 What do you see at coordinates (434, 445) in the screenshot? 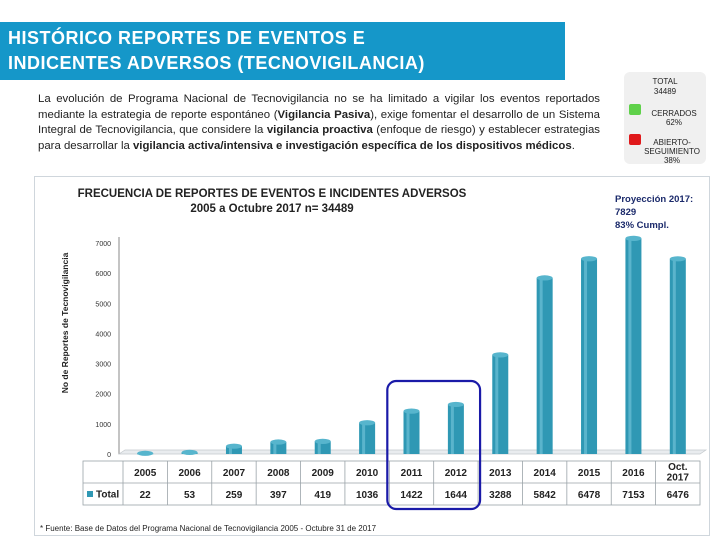
I see `highlight-box` at bounding box center [434, 445].